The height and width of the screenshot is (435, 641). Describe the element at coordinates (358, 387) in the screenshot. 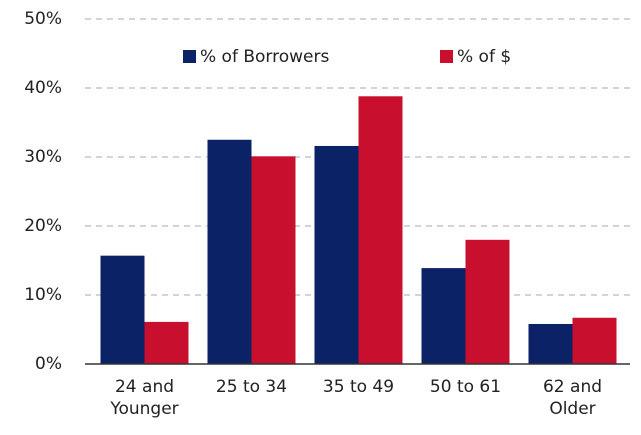

I see `x-tick-label: 35 to 49` at that location.